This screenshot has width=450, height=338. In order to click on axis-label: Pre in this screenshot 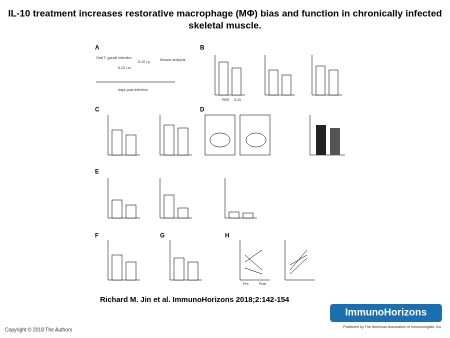, I will do `click(246, 284)`.